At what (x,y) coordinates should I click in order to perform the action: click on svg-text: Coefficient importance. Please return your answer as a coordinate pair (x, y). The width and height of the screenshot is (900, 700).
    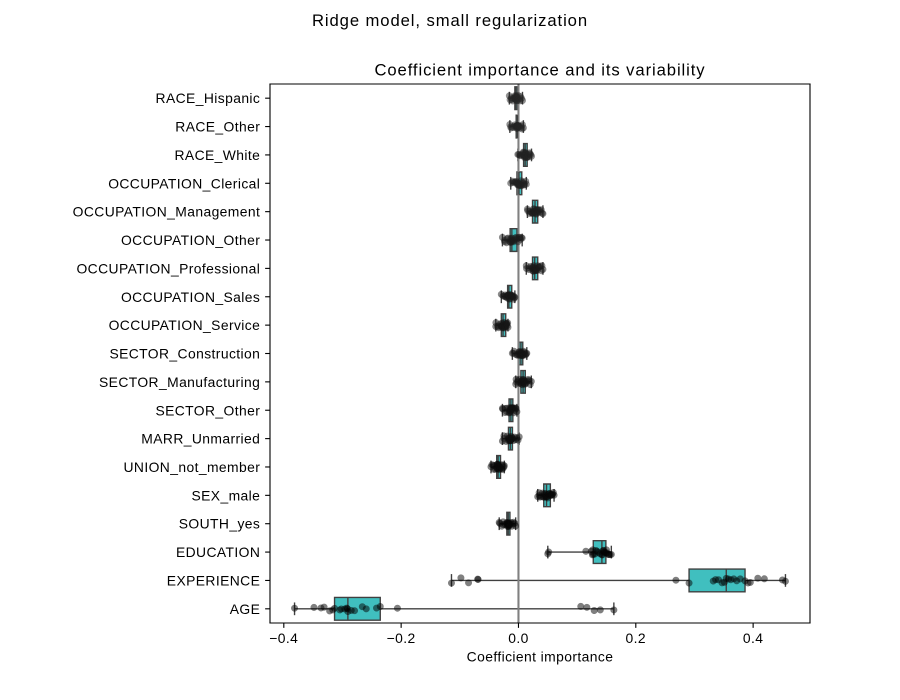
    Looking at the image, I should click on (540, 656).